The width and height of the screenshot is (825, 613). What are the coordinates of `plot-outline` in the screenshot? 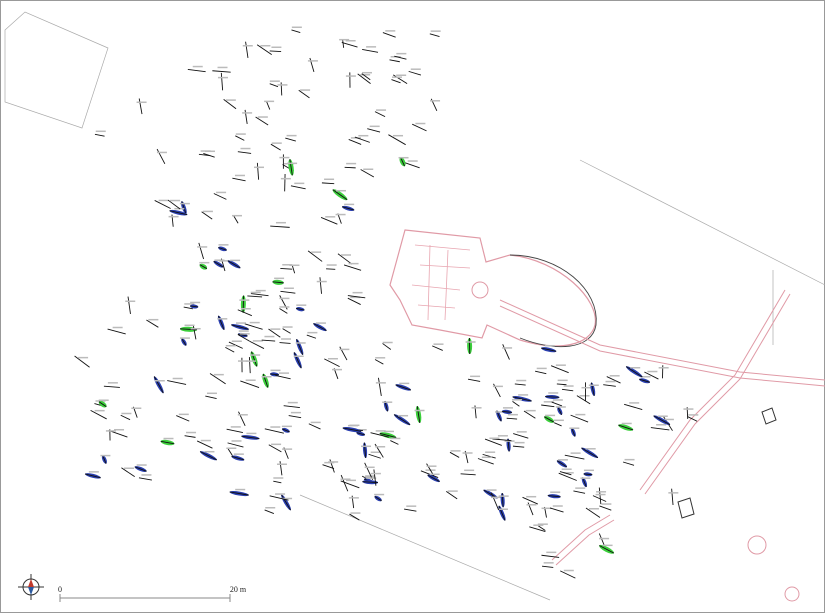 It's located at (56, 70).